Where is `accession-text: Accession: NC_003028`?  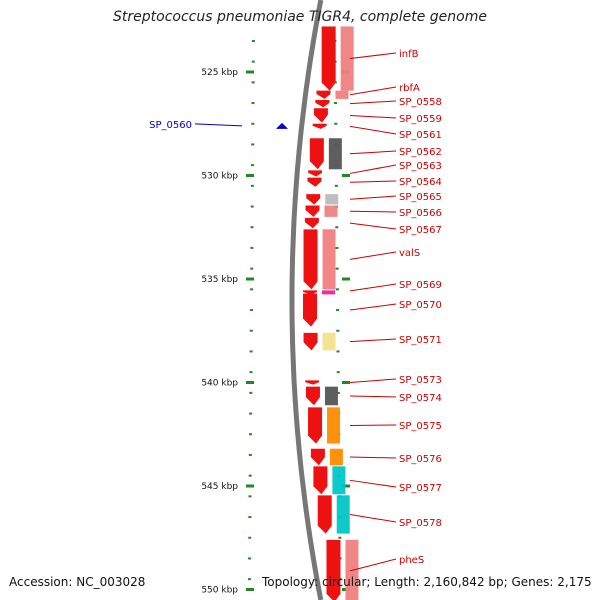
accession-text: Accession: NC_003028 is located at coordinates (77, 582).